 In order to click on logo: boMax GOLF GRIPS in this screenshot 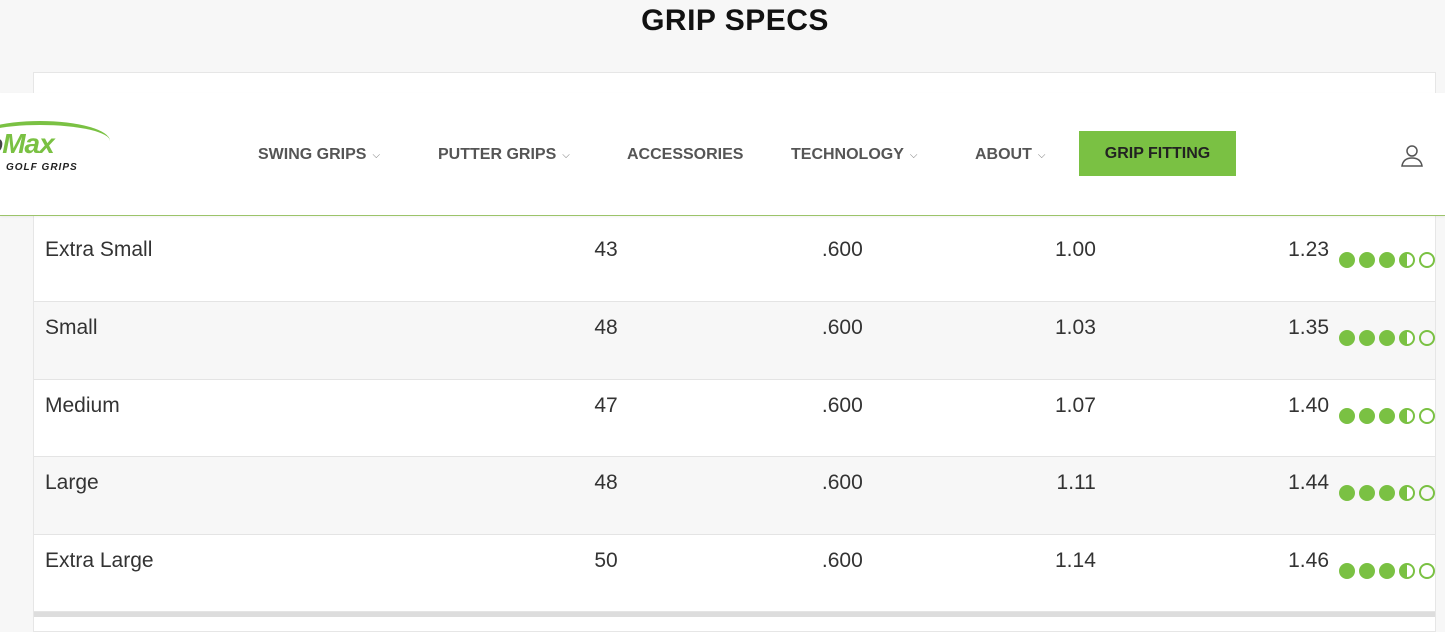, I will do `click(60, 153)`.